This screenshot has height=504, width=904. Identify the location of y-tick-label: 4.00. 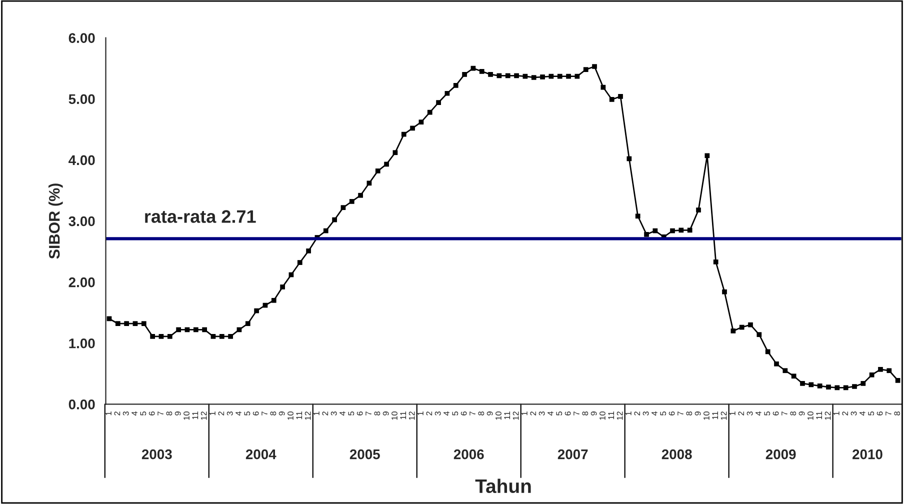
(81, 160).